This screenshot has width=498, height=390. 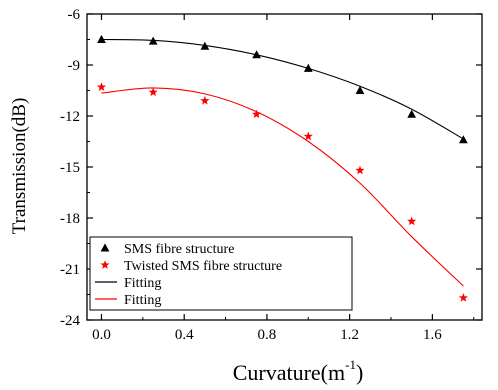 I want to click on y-tick-label: -15, so click(x=70, y=168).